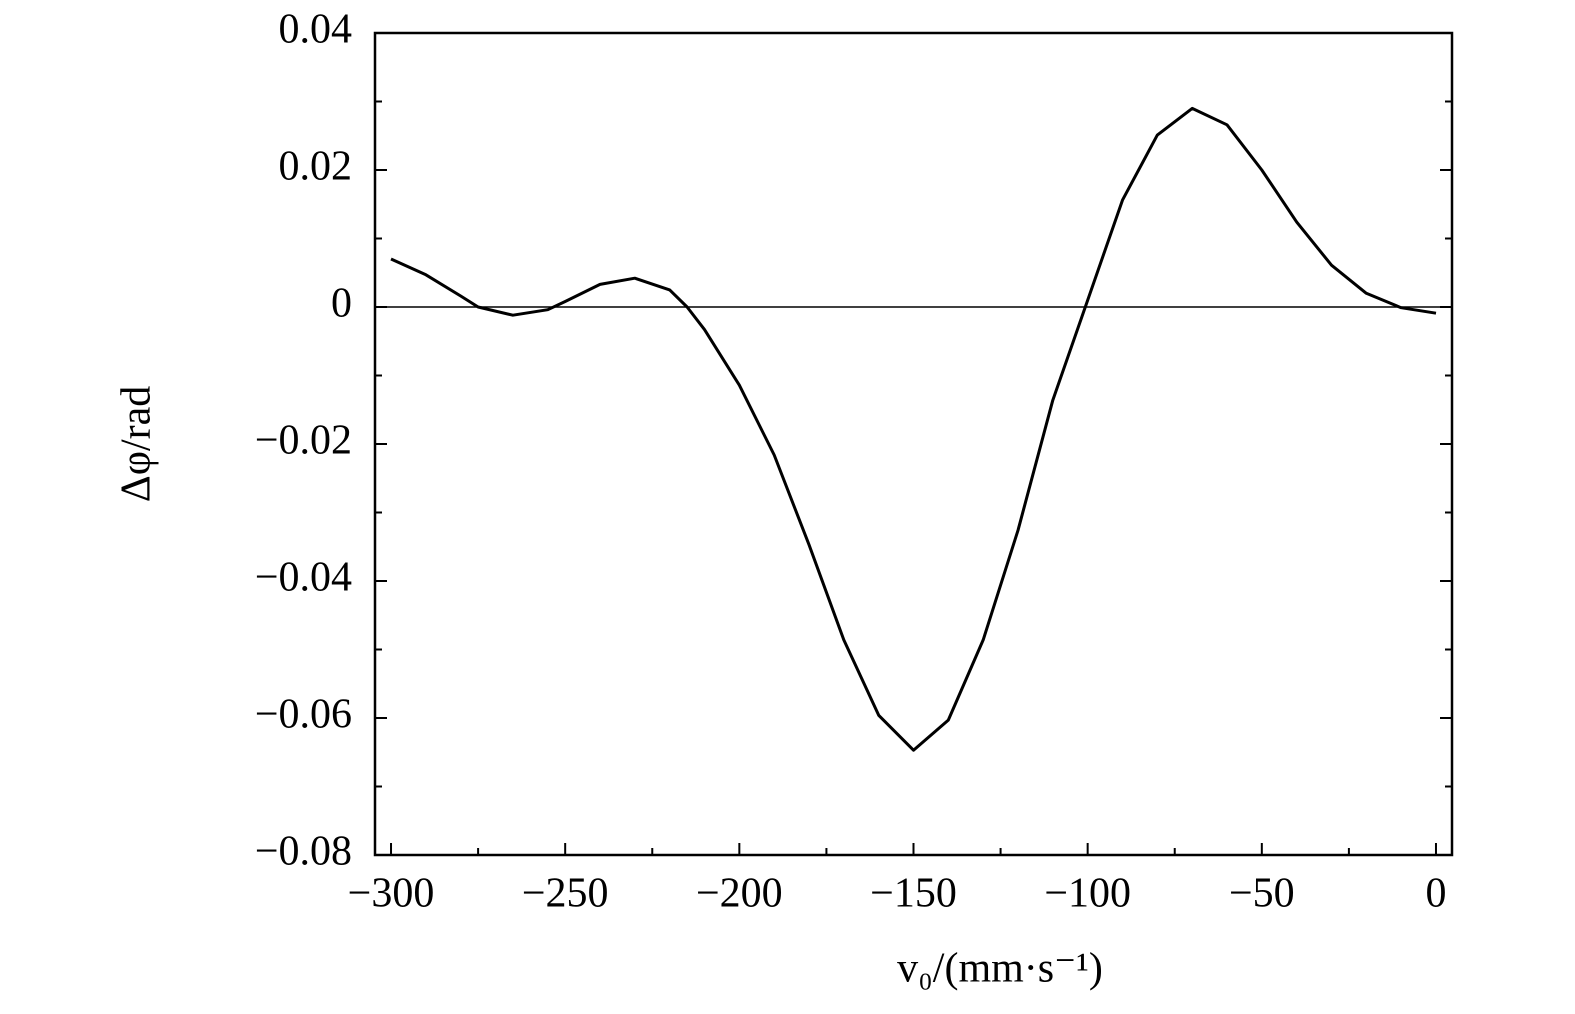 This screenshot has height=1014, width=1575. What do you see at coordinates (316, 167) in the screenshot?
I see `y-tick-label: 0.02` at bounding box center [316, 167].